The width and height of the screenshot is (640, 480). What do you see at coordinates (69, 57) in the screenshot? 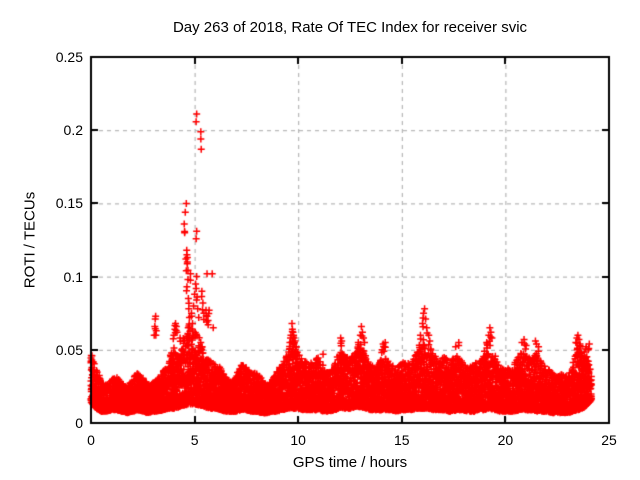
I see `y-tick-label: 0.25` at bounding box center [69, 57].